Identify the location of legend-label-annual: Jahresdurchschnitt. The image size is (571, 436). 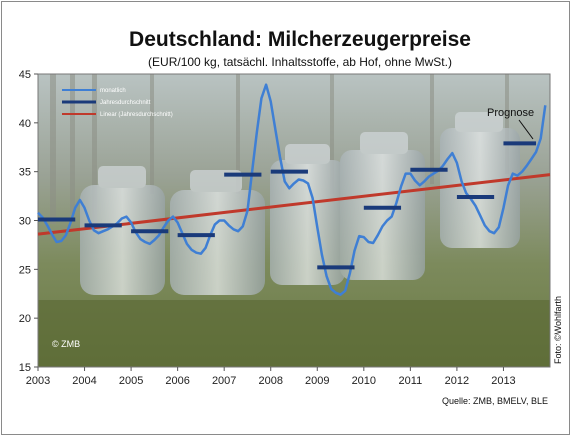
(125, 103).